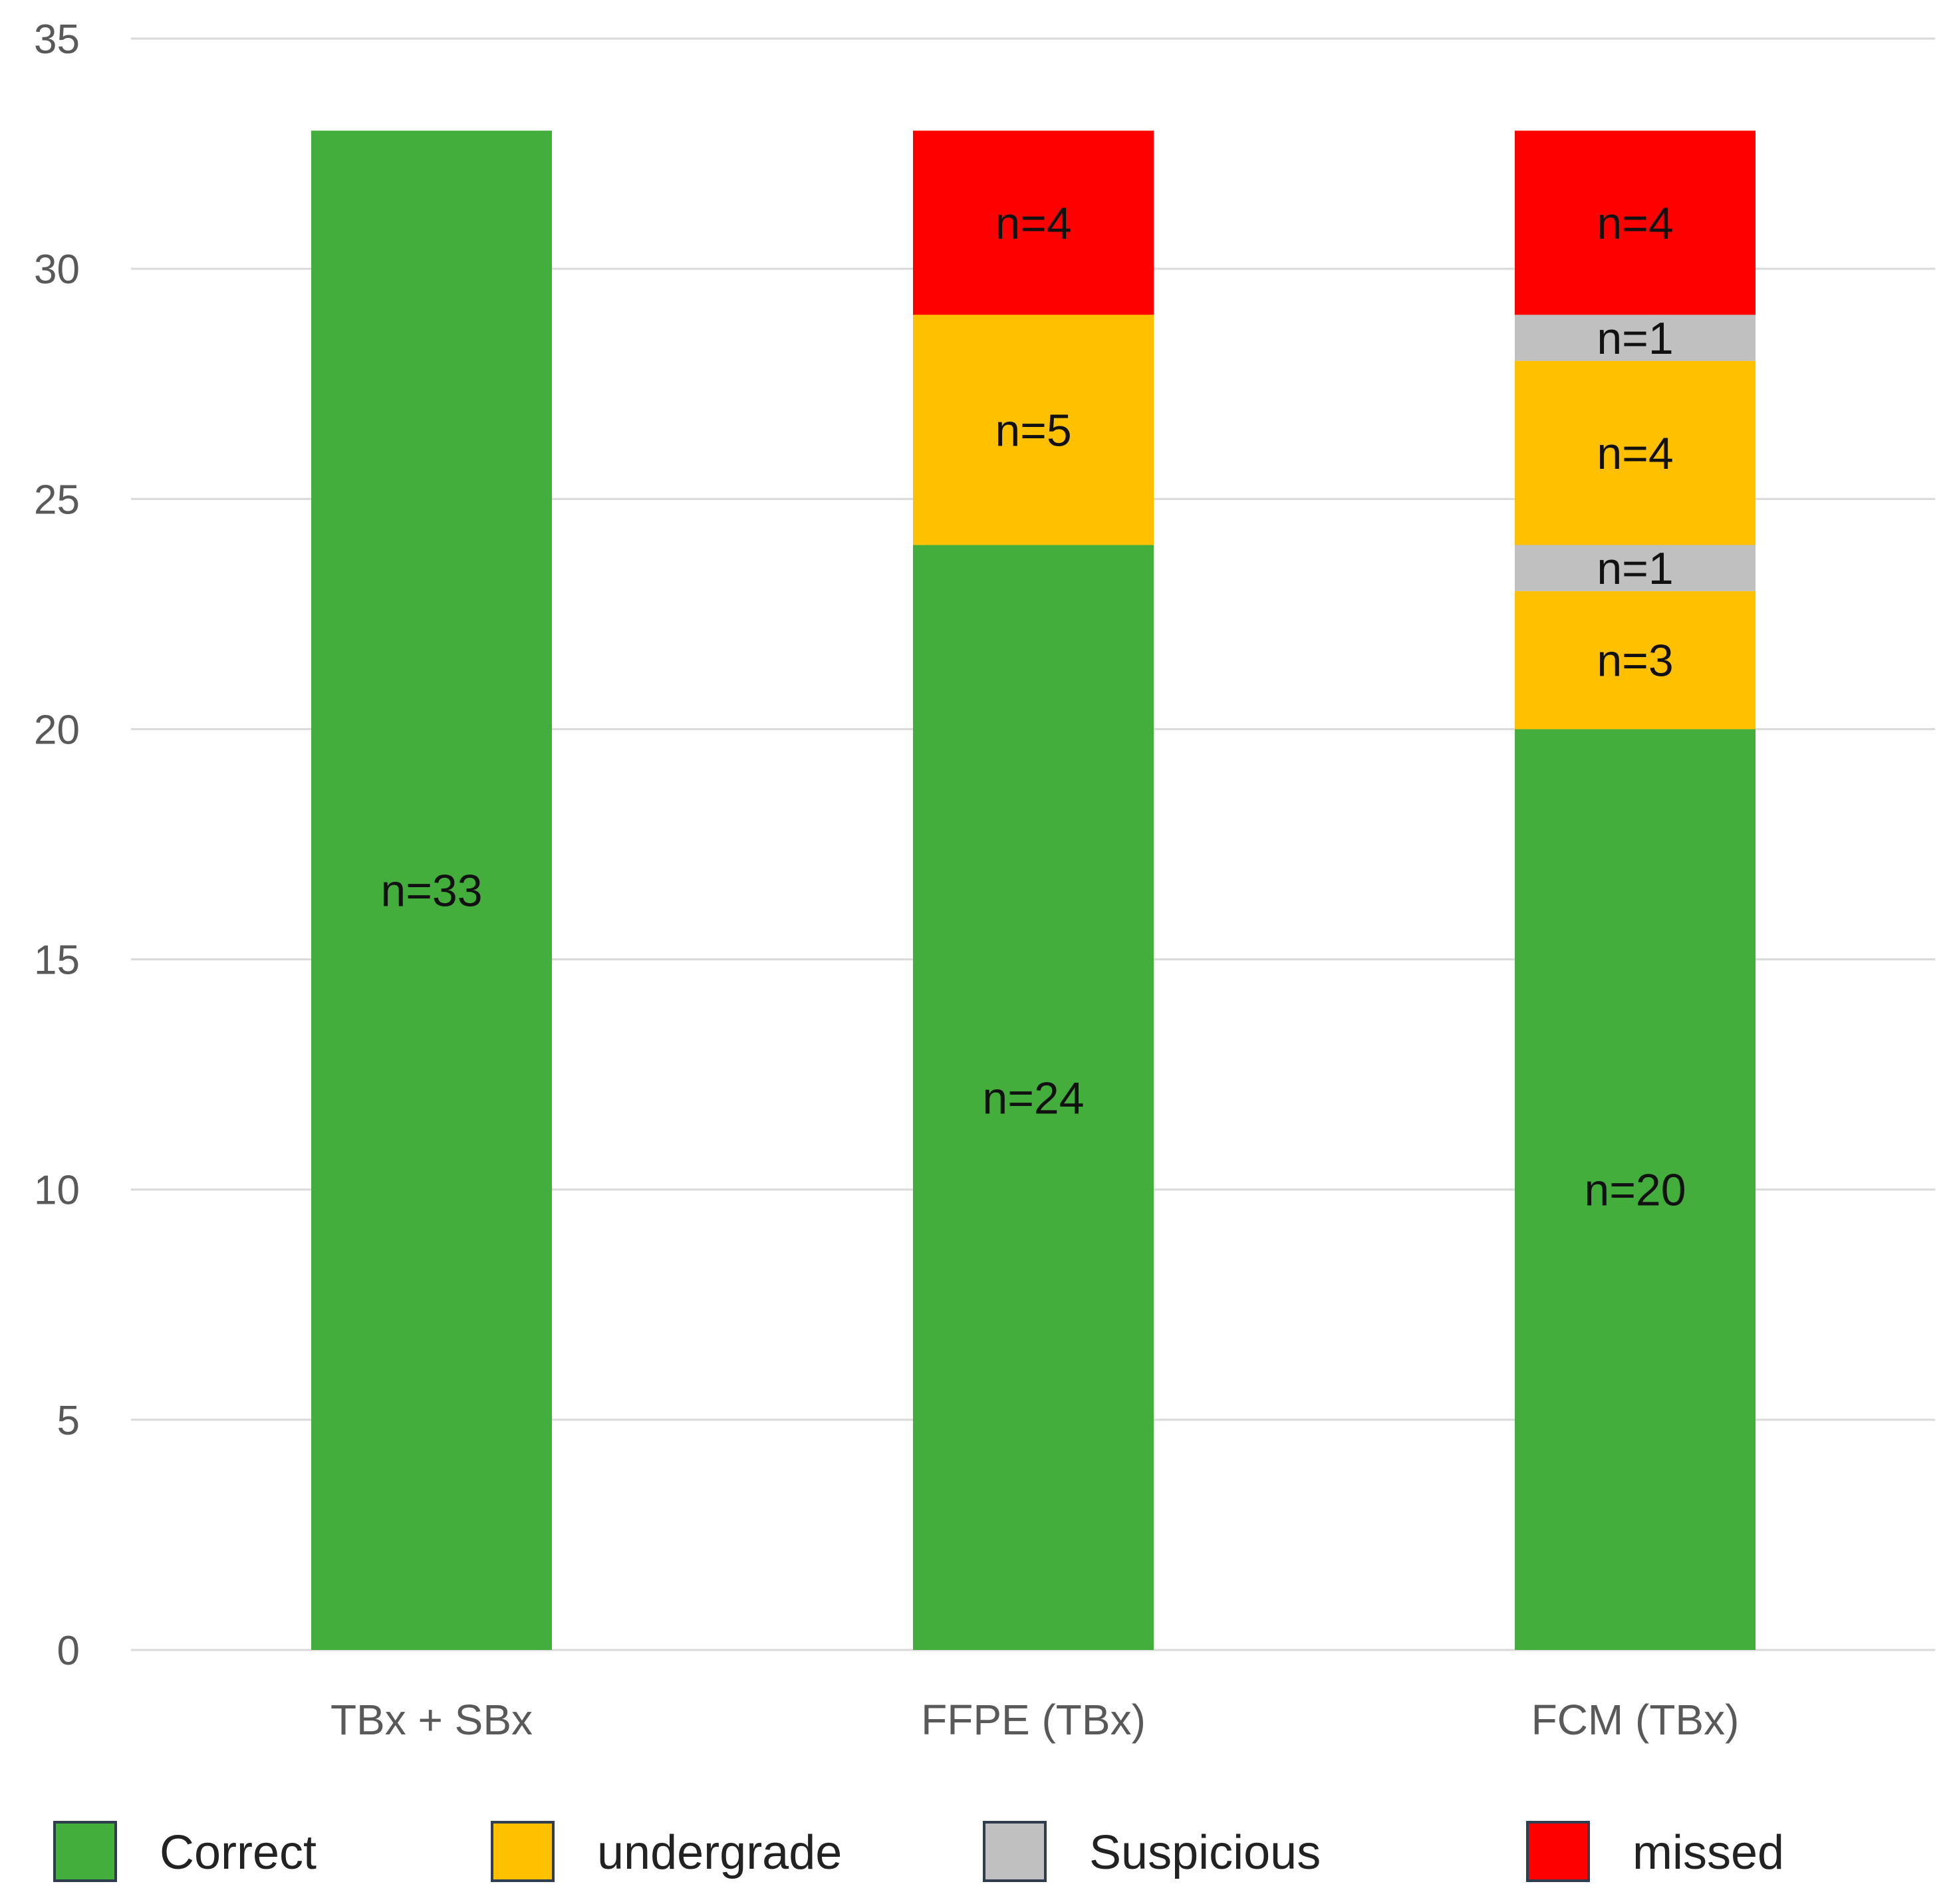 Image resolution: width=1953 pixels, height=1904 pixels. What do you see at coordinates (1205, 1852) in the screenshot?
I see `legend-label-suspicious: Suspicious` at bounding box center [1205, 1852].